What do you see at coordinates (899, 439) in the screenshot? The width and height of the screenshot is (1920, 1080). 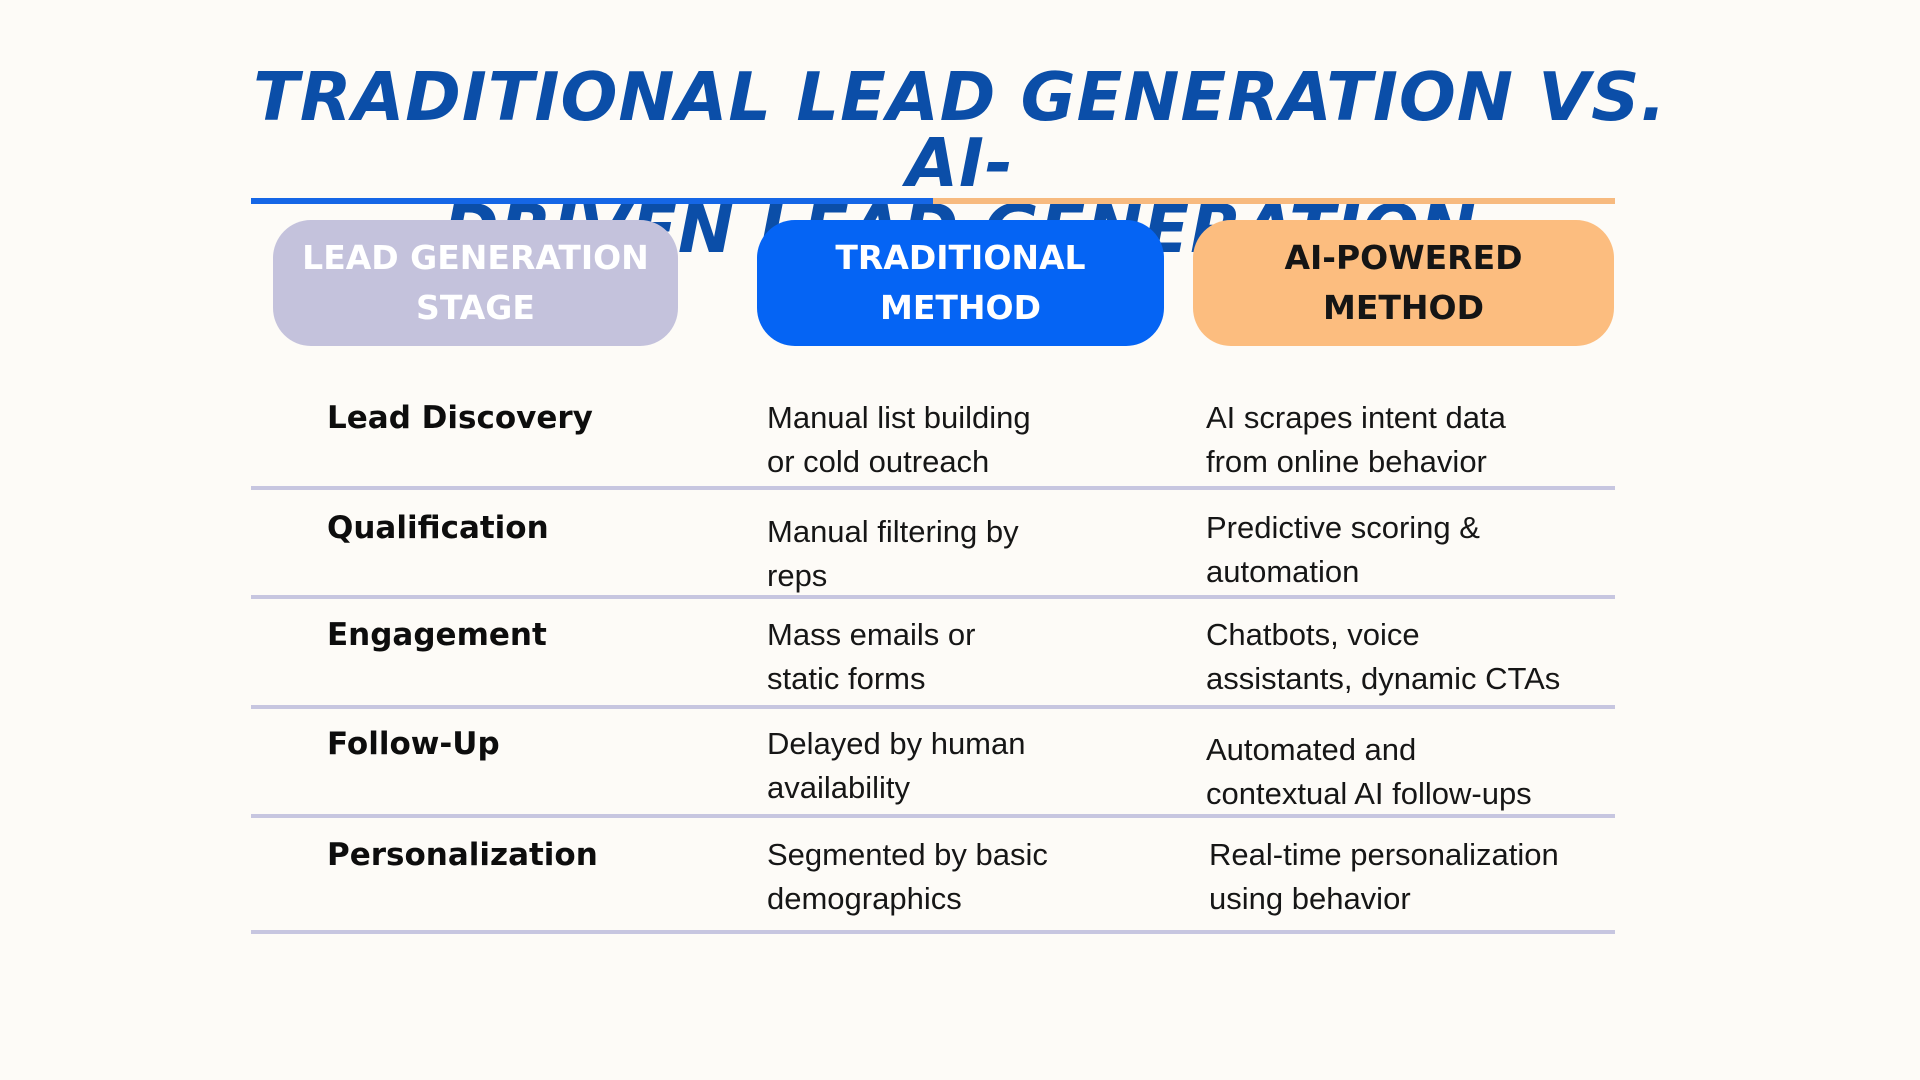 I see `traditional-cell: Manual list building or cold outreach` at bounding box center [899, 439].